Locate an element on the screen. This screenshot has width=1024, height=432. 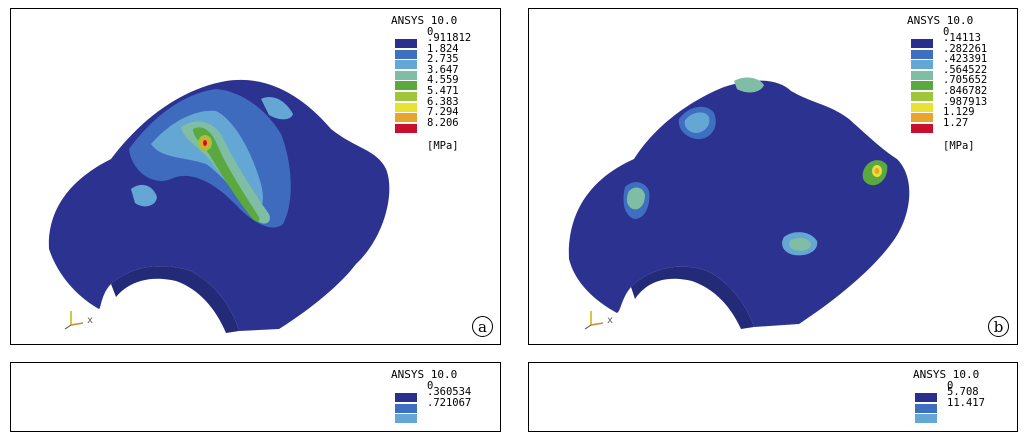
legend-value: 8.206 is located at coordinates (443, 122).